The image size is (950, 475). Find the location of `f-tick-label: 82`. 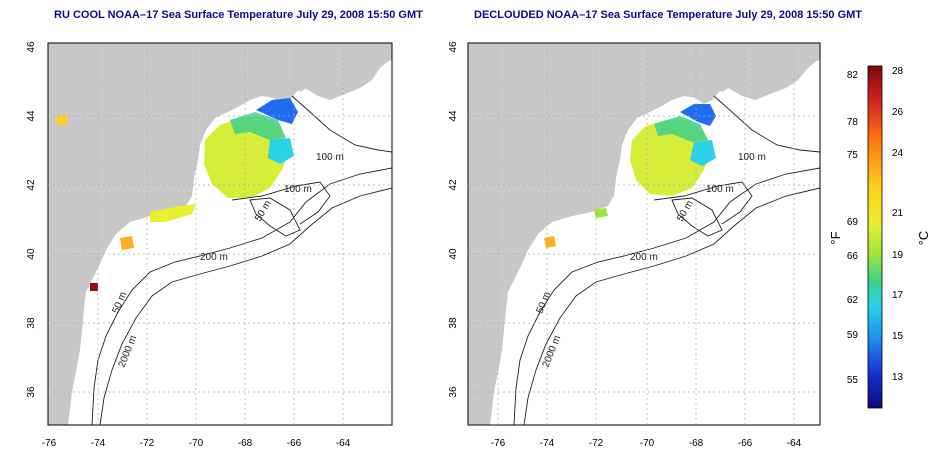

f-tick-label: 82 is located at coordinates (853, 75).